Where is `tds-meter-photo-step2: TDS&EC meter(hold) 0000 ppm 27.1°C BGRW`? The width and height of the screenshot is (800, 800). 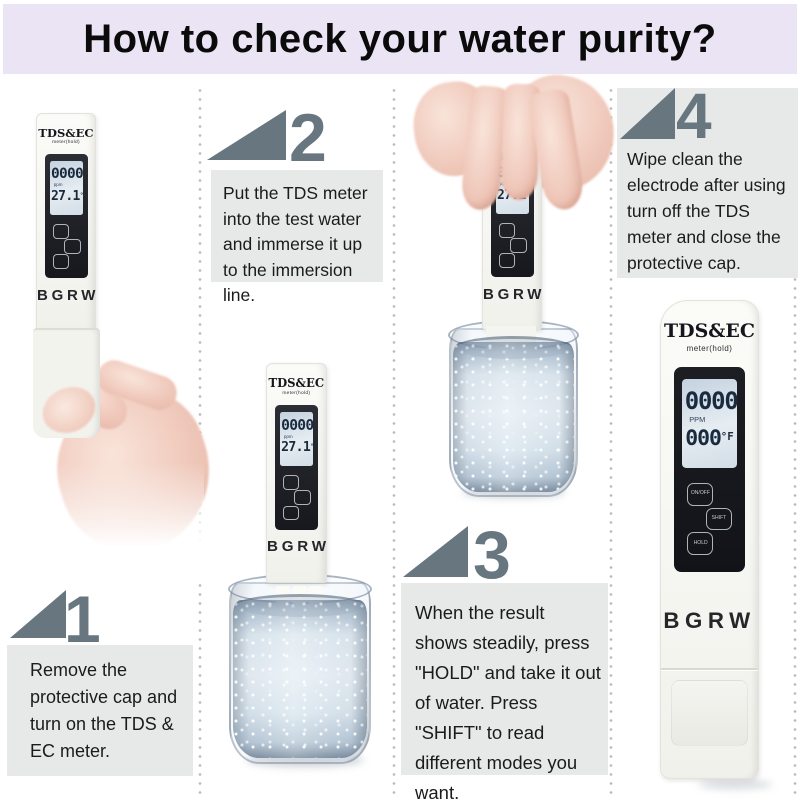
tds-meter-photo-step2: TDS&EC meter(hold) 0000 ppm 27.1°C BGRW is located at coordinates (298, 473).